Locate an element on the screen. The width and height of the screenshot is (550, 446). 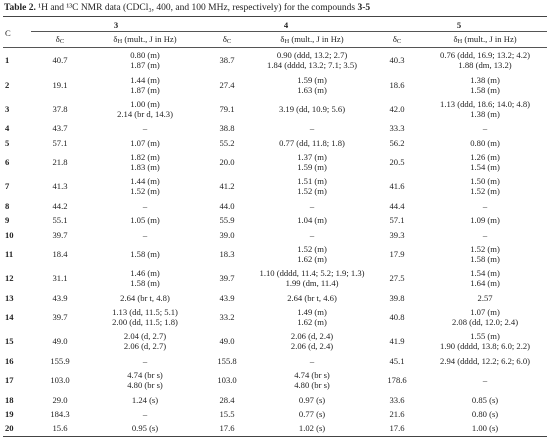
dh-line: 1.05 (m) is located at coordinates (145, 220).